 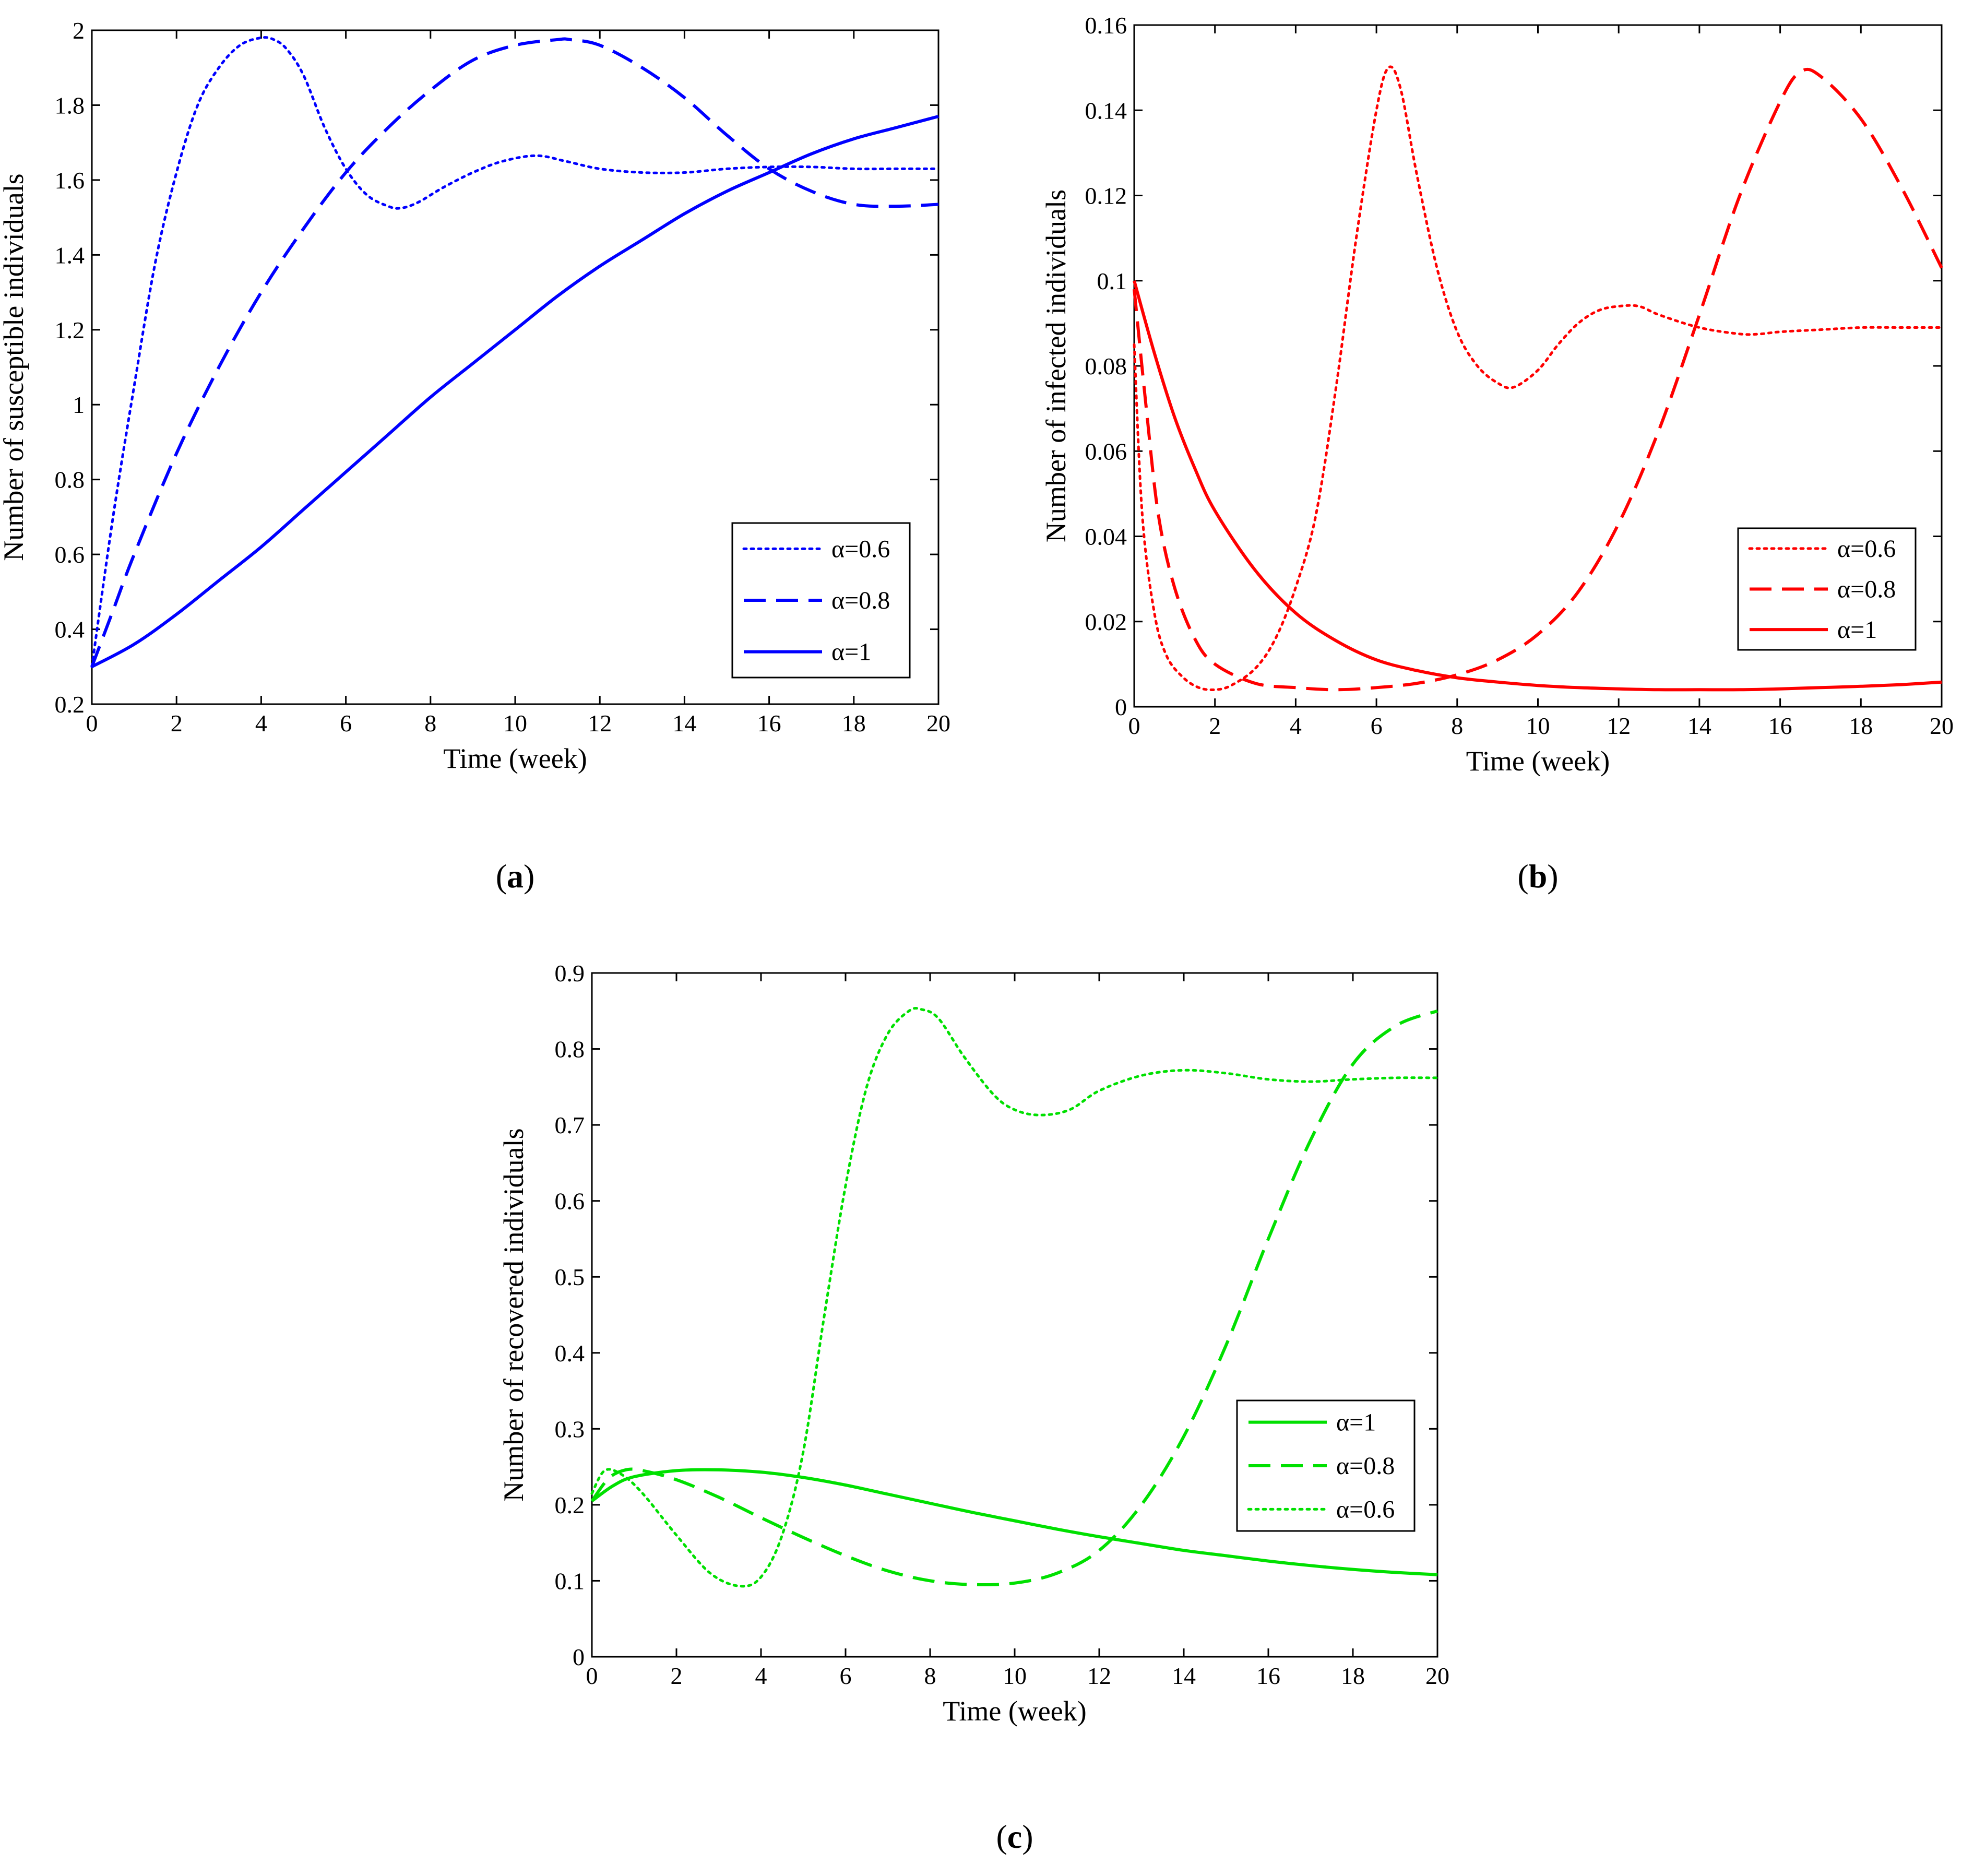 I want to click on y-tick-label: 0.14, so click(x=1106, y=110).